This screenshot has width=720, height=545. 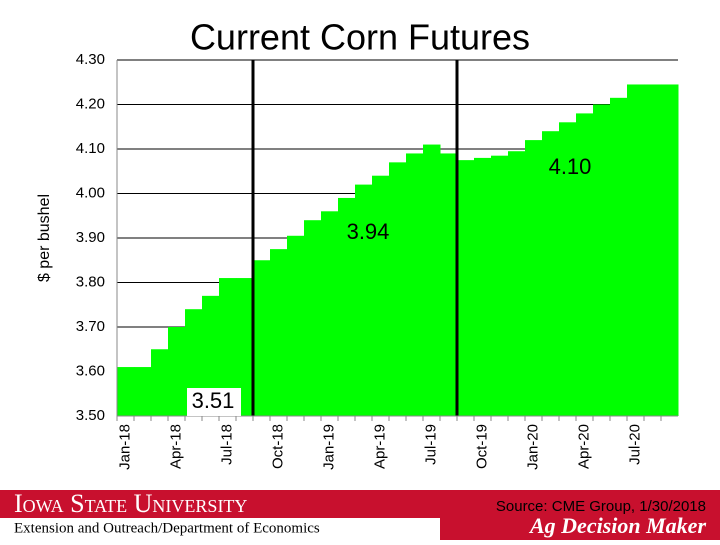 I want to click on x-tick-label: Apr-18, so click(x=175, y=446).